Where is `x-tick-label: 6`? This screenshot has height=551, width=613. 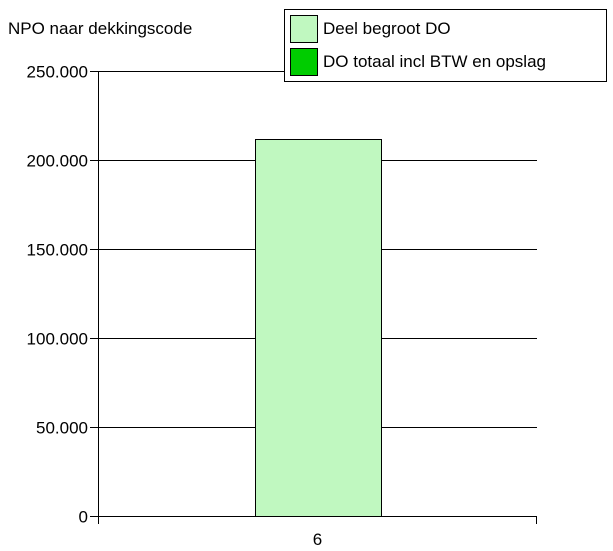 x-tick-label: 6 is located at coordinates (317, 539).